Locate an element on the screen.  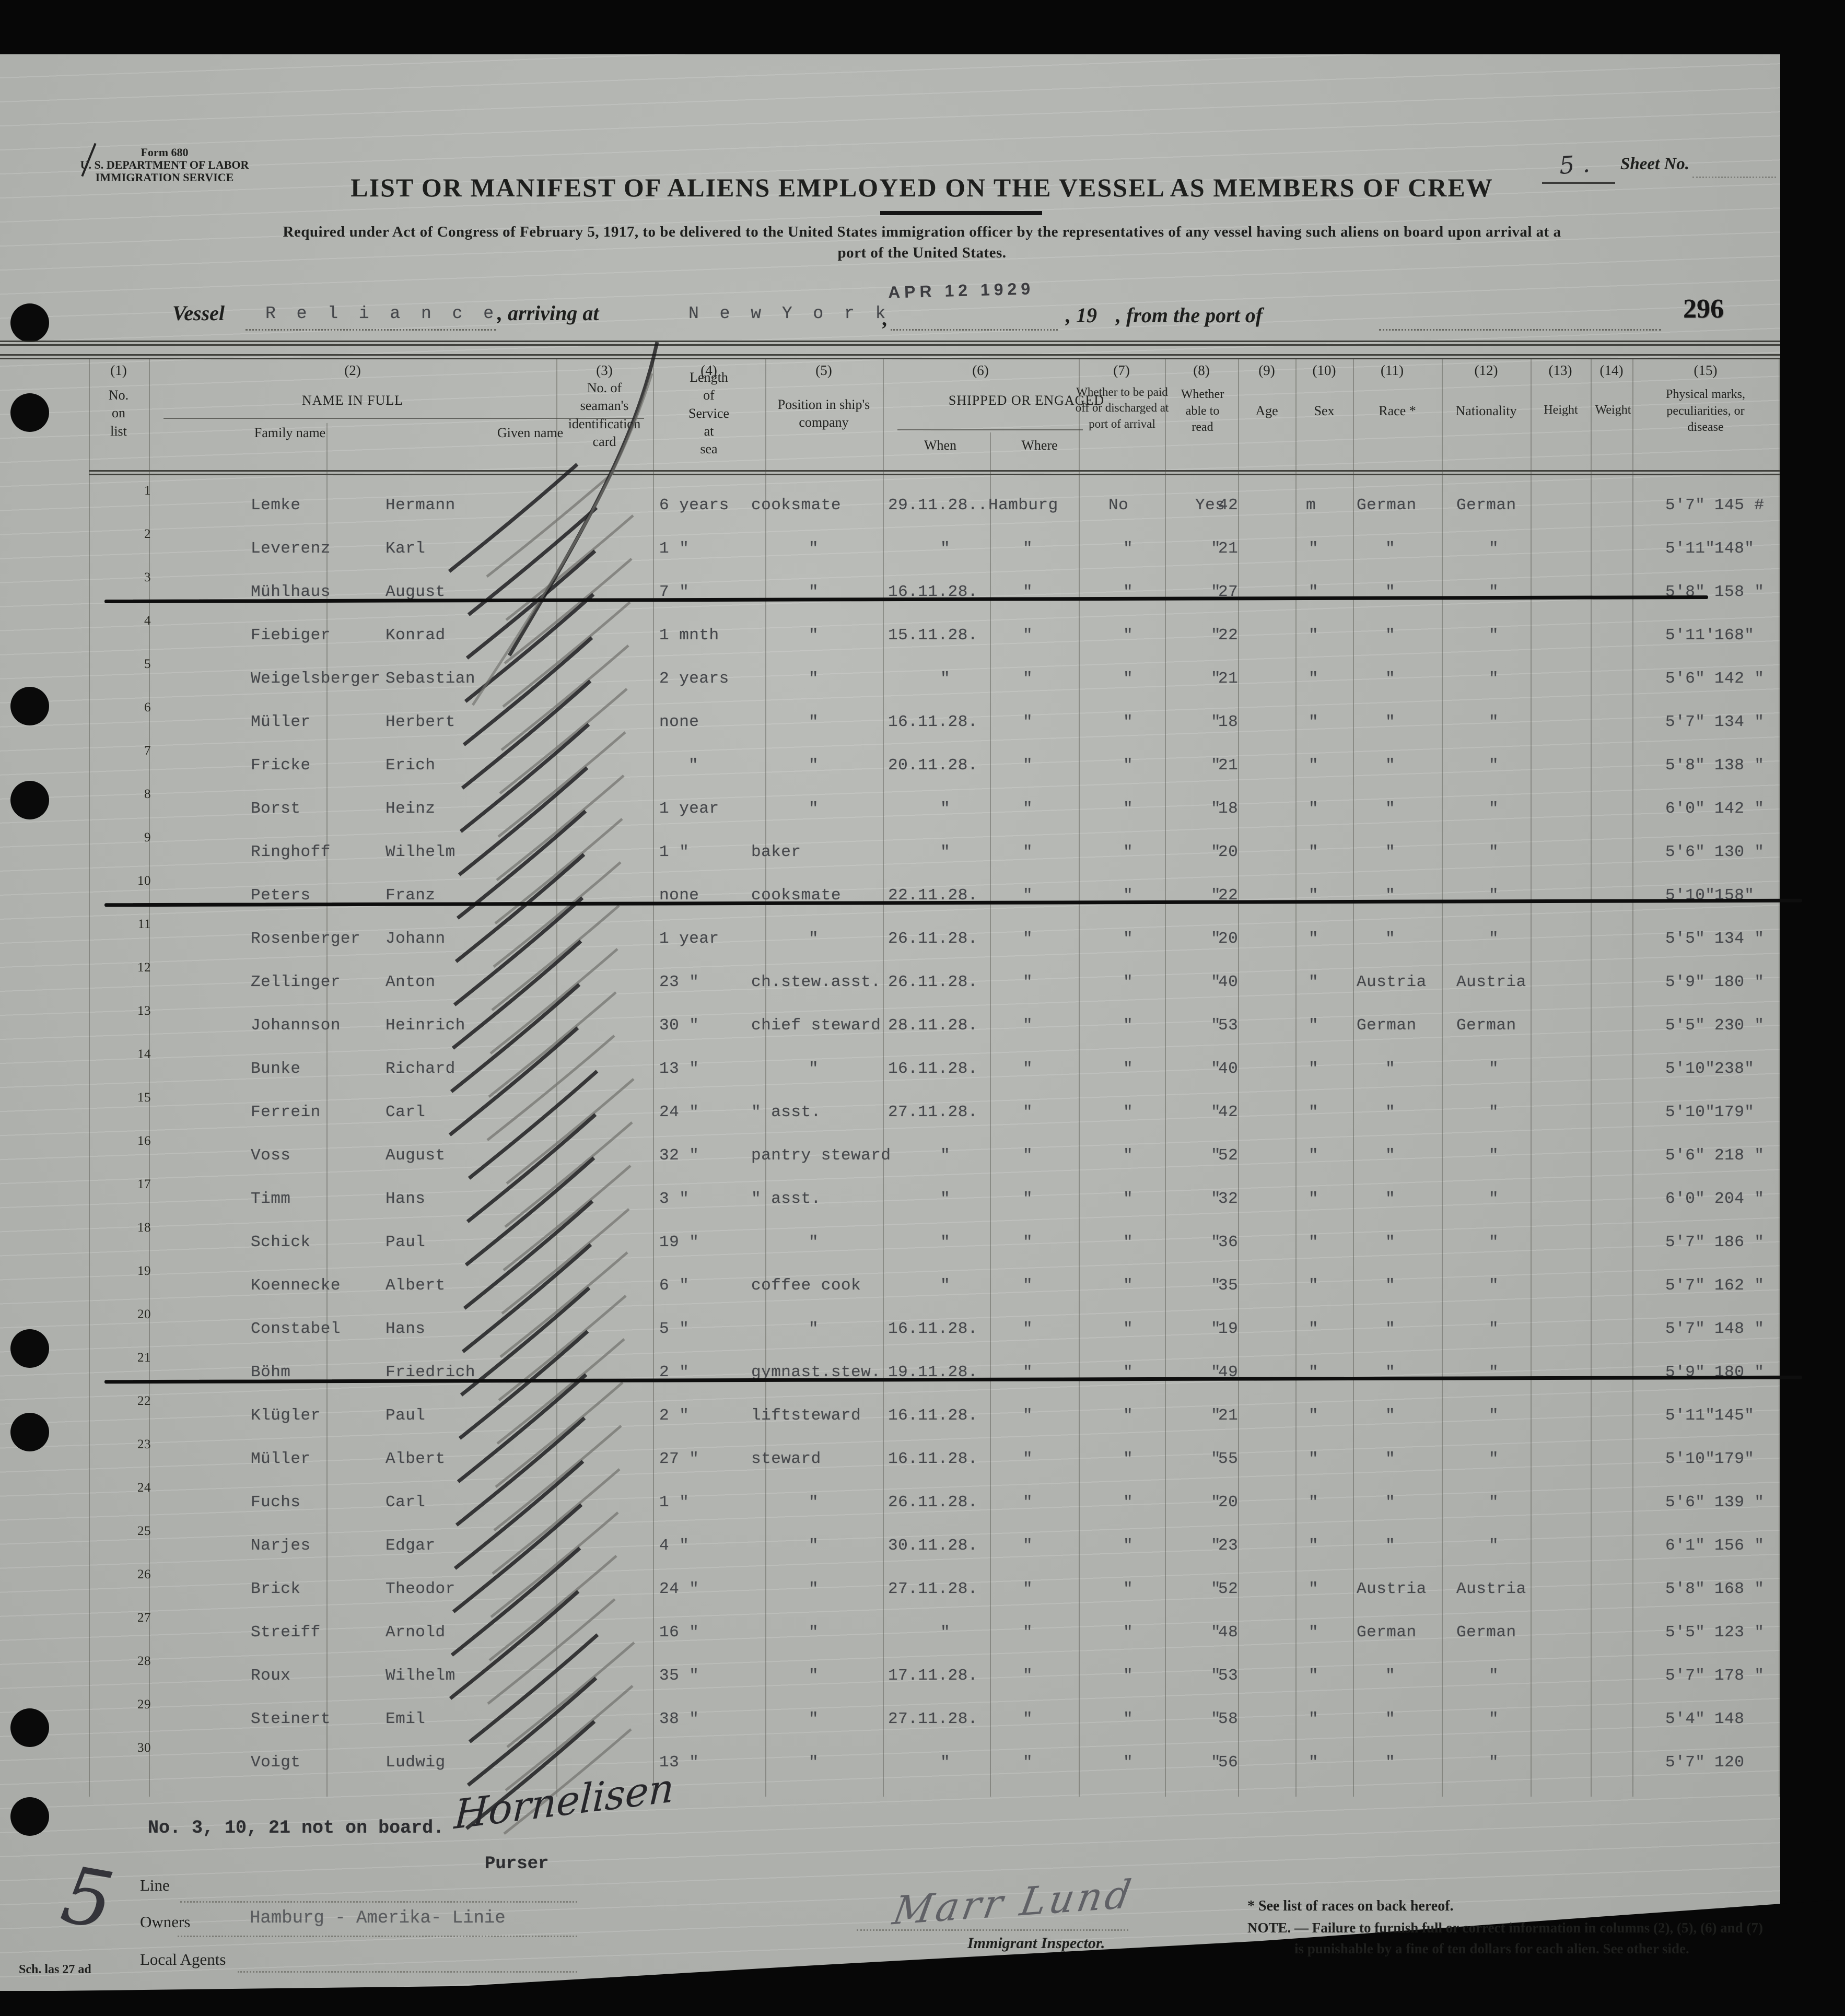
cell-num: 9 is located at coordinates (147, 838).